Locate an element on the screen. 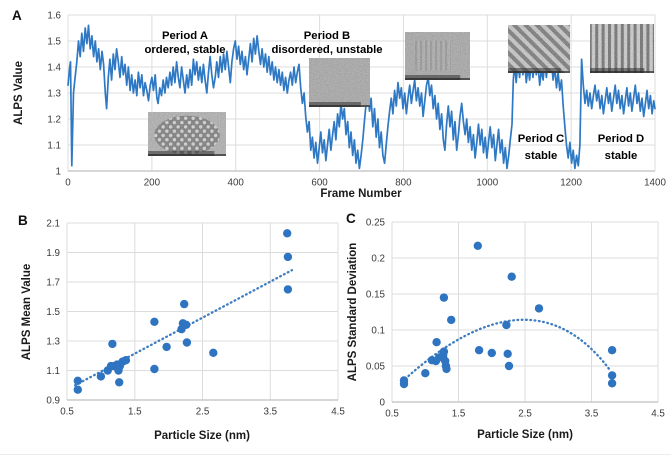 This screenshot has height=455, width=671. panel-c-xlabel: Particle Size (nm) is located at coordinates (525, 435).